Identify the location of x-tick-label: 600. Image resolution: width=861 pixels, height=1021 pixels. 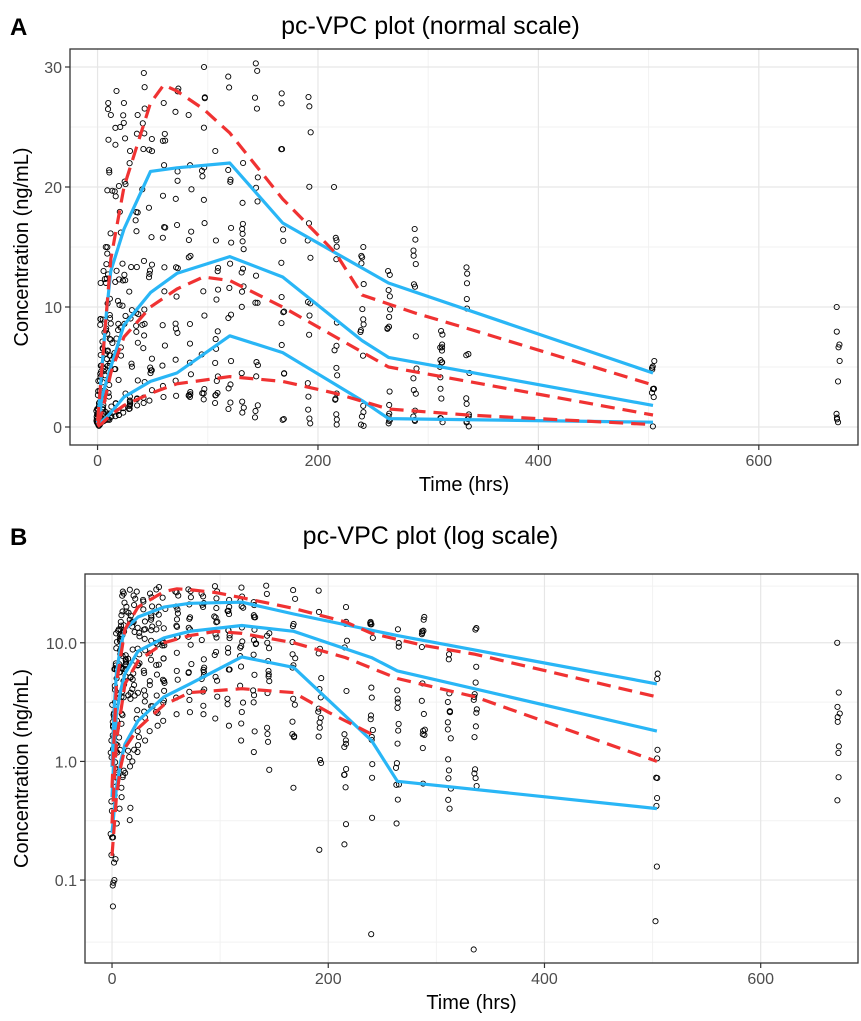
(760, 979).